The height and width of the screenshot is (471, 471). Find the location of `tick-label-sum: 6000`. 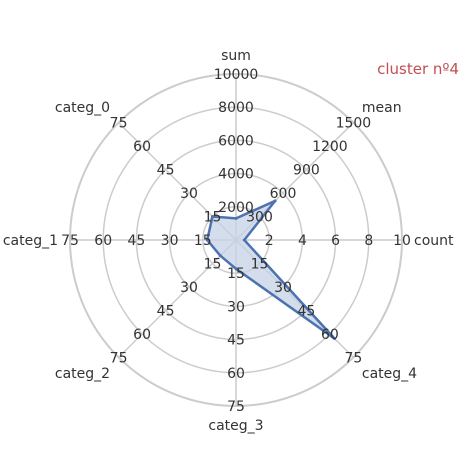

tick-label-sum: 6000 is located at coordinates (236, 141).